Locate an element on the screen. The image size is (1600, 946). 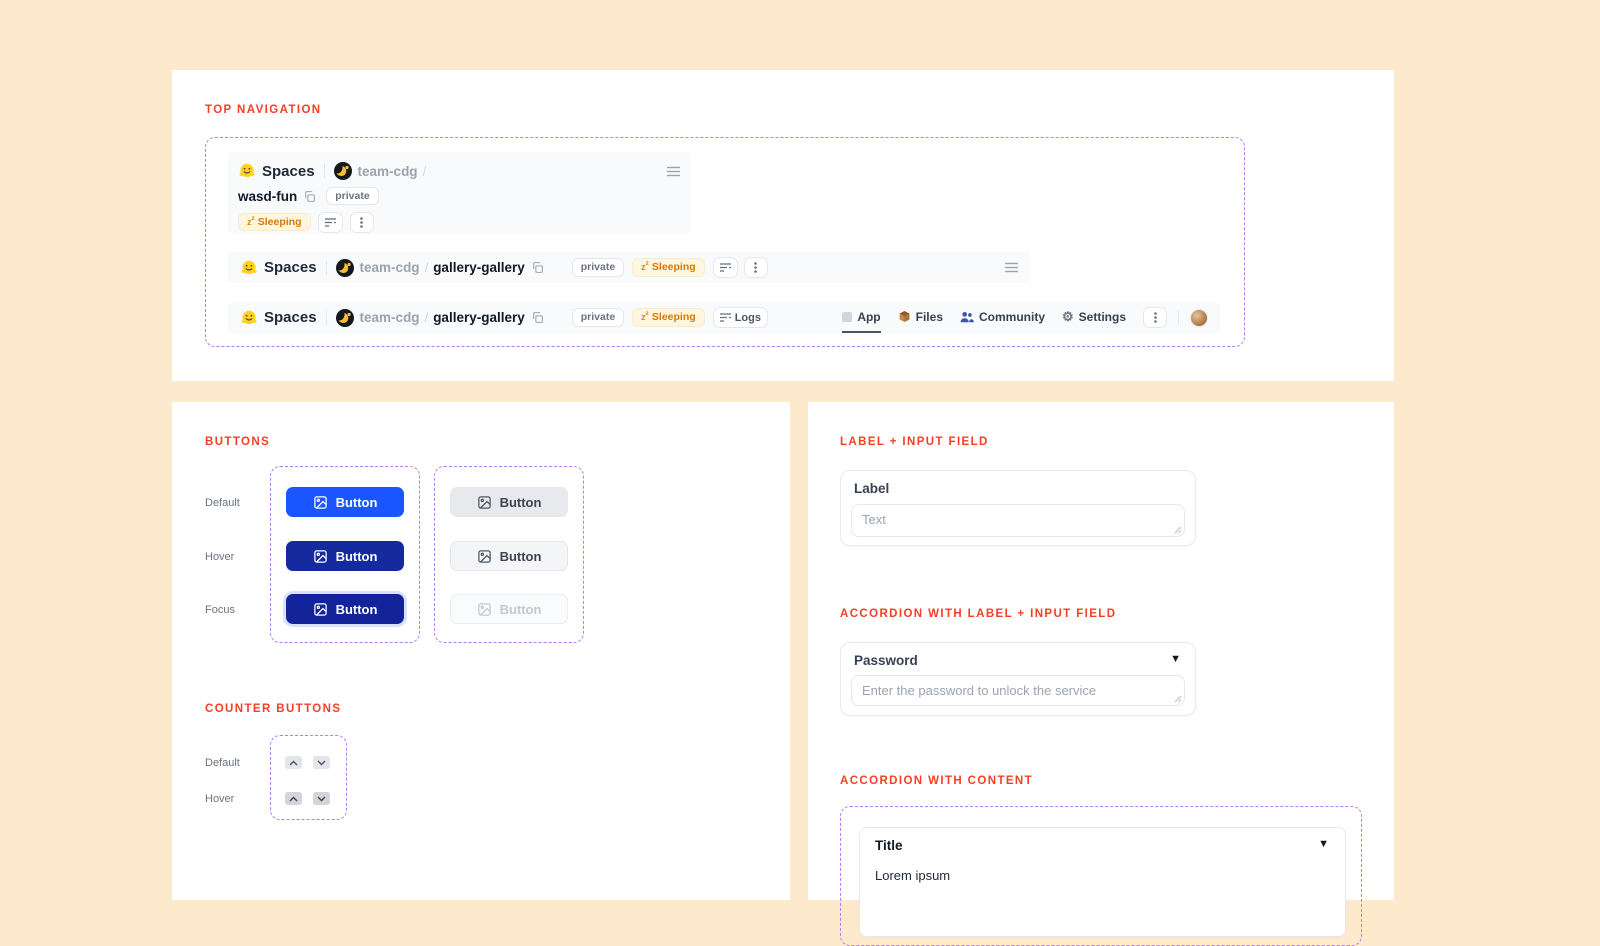
tab-app: App is located at coordinates (861, 317).